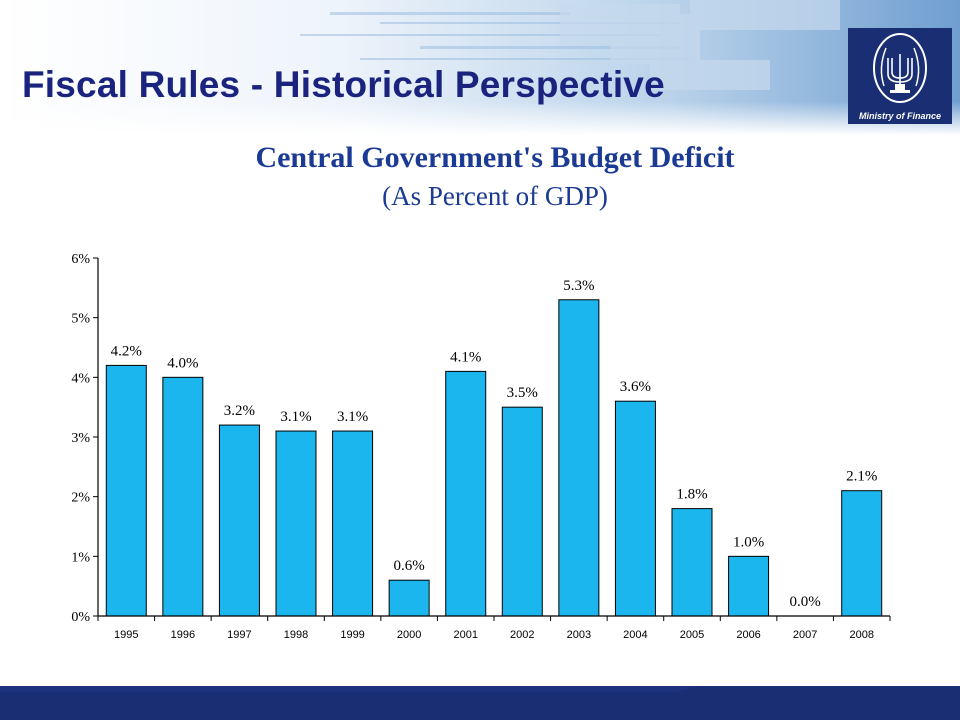 The height and width of the screenshot is (725, 960). What do you see at coordinates (635, 635) in the screenshot?
I see `x-tick-label: 2004` at bounding box center [635, 635].